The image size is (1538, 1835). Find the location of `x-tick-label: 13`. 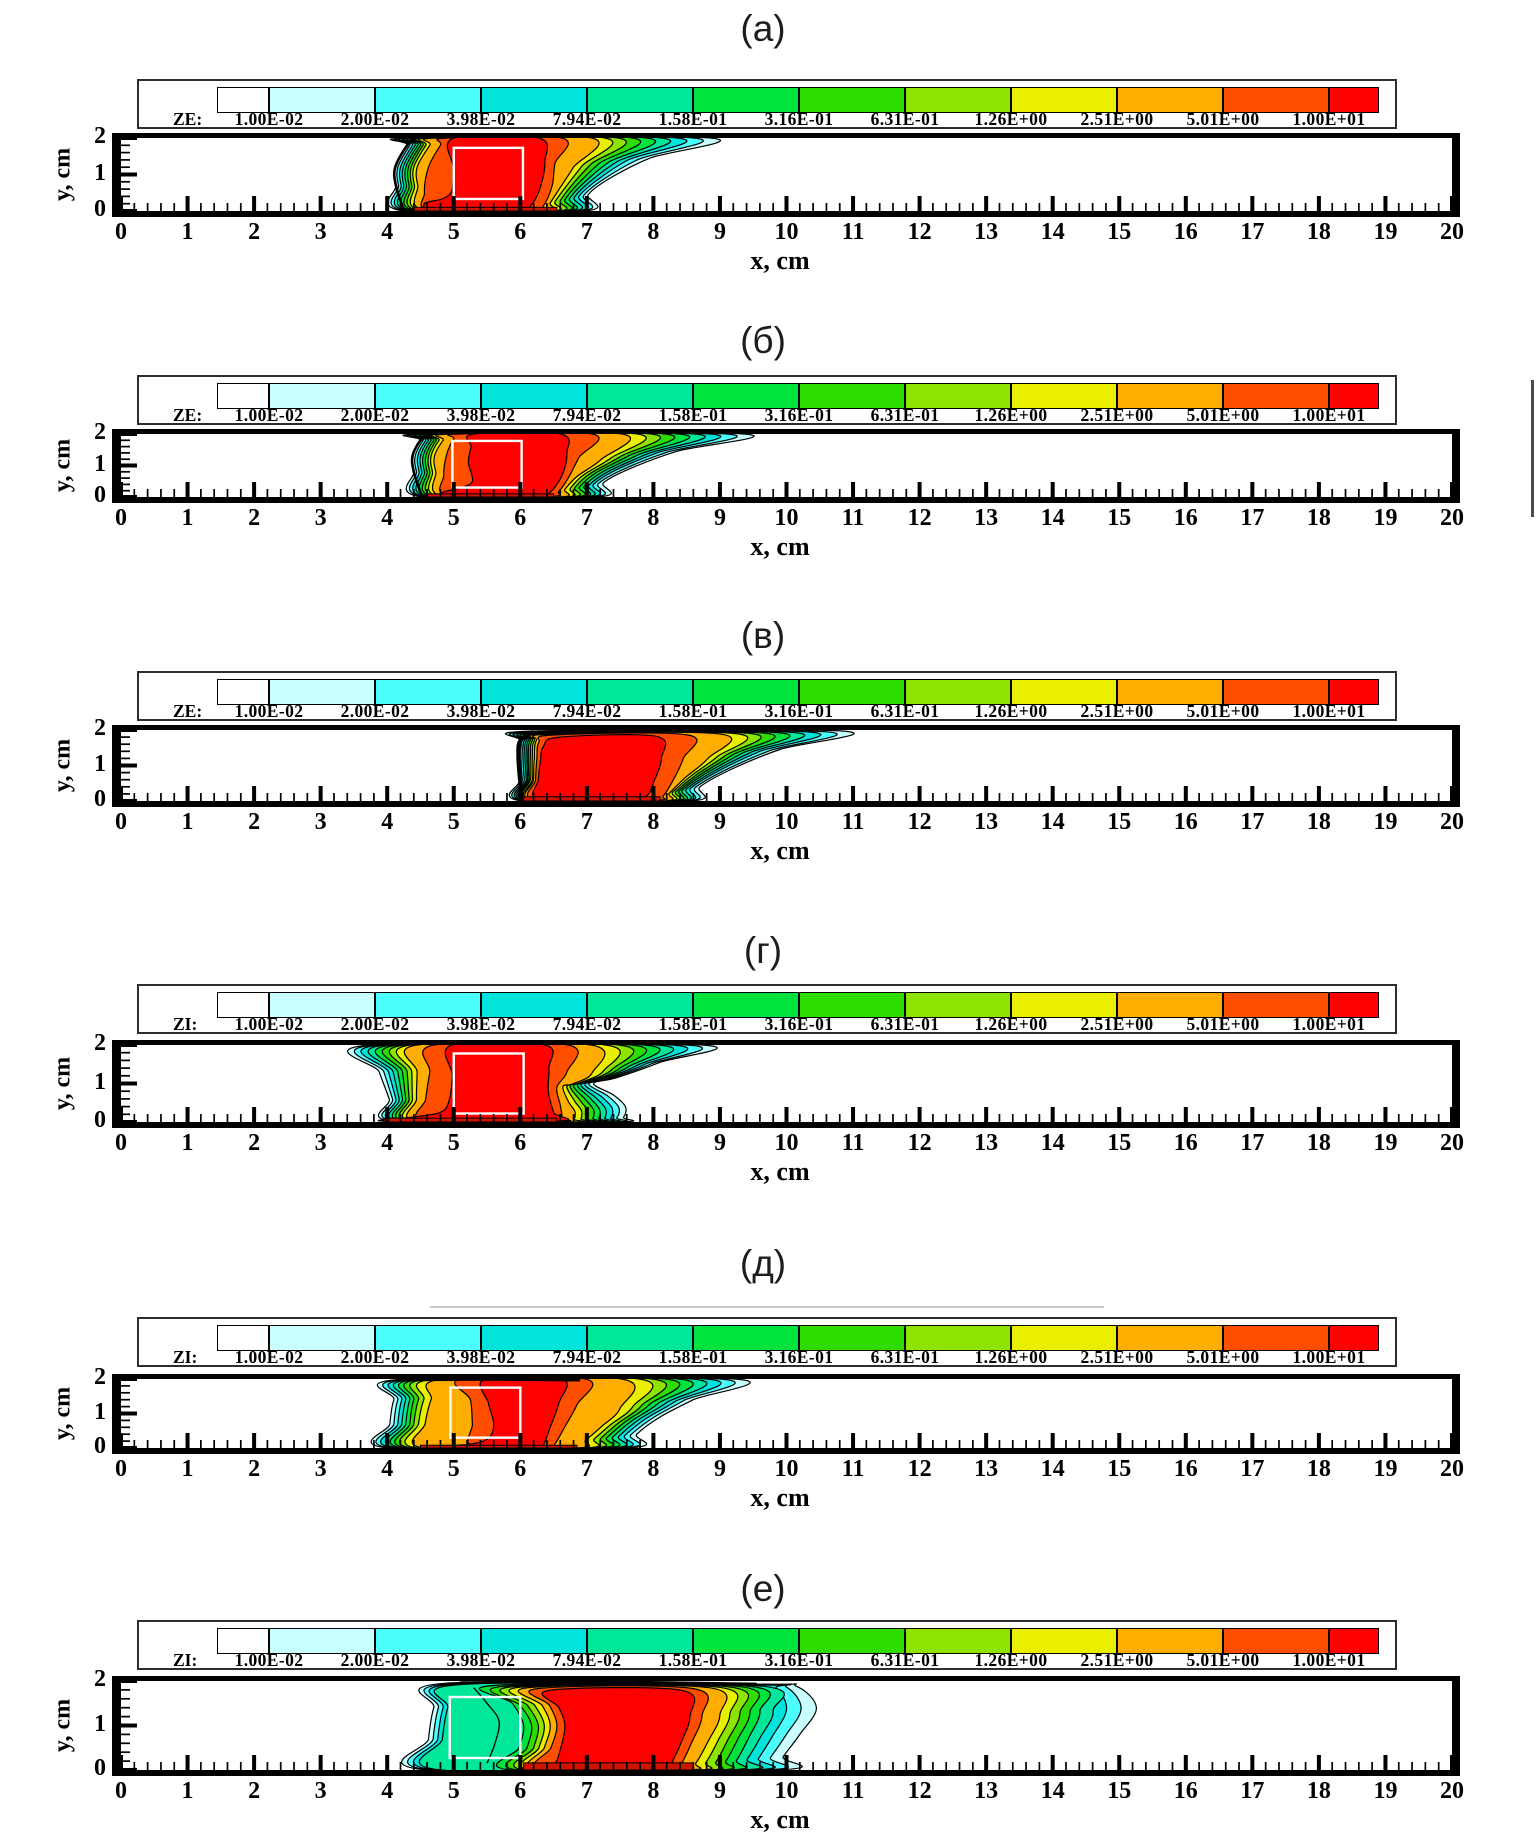

x-tick-label: 13 is located at coordinates (986, 1143).